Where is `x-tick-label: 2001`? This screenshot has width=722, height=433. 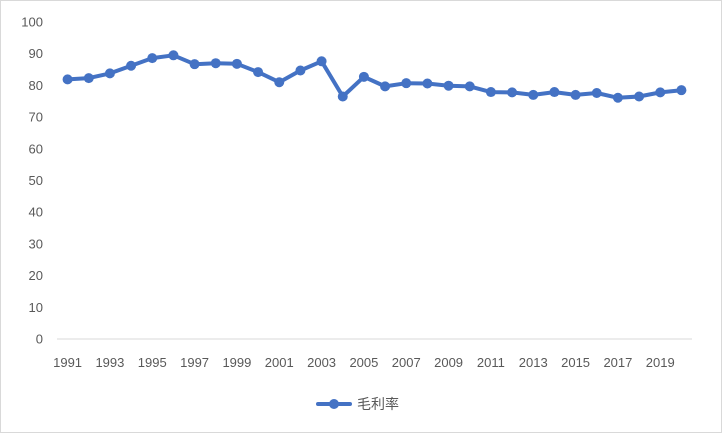 x-tick-label: 2001 is located at coordinates (279, 362).